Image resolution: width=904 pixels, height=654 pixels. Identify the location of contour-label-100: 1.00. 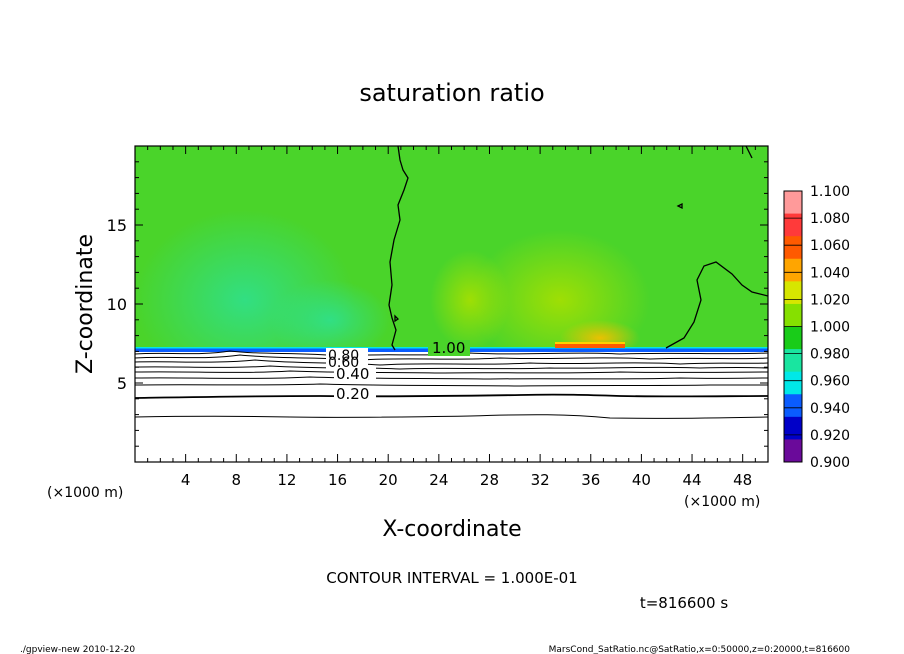
(448, 348).